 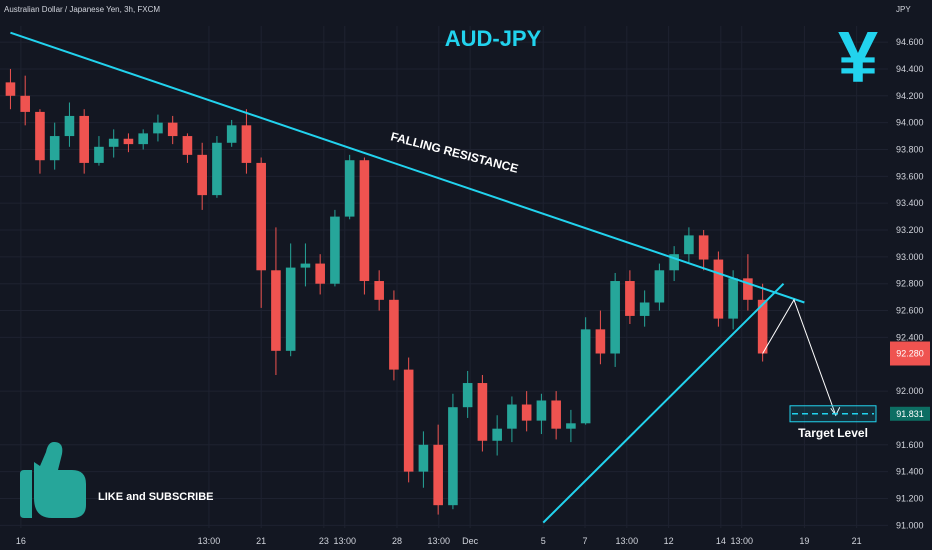 What do you see at coordinates (910, 123) in the screenshot?
I see `y-tick-label: 94.000` at bounding box center [910, 123].